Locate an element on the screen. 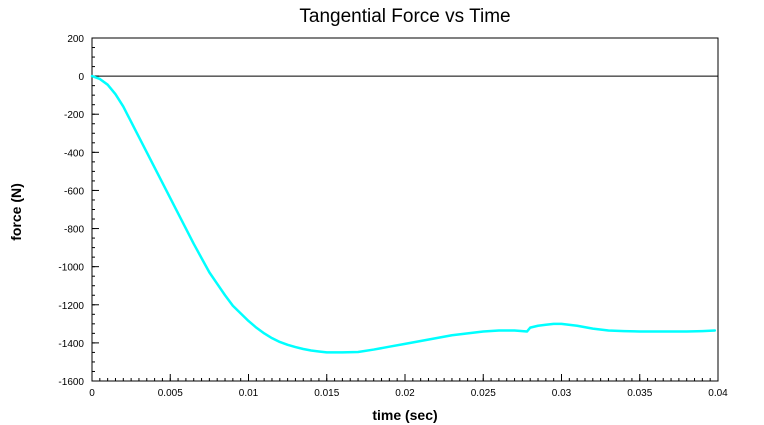  y-tick-label: -1200 is located at coordinates (71, 306).